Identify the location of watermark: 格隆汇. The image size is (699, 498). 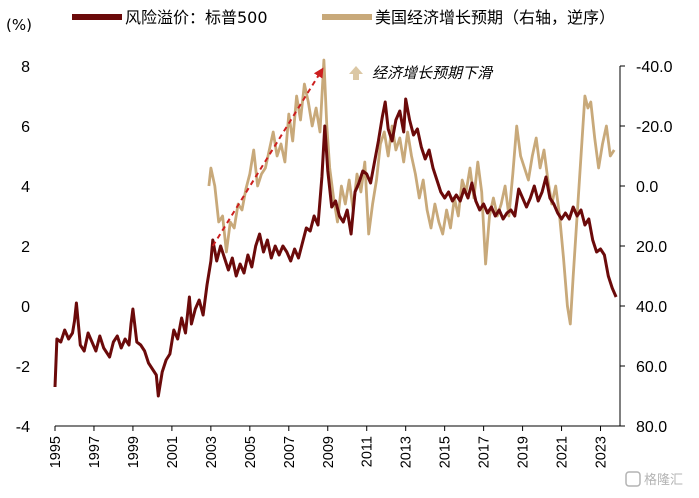
(654, 479).